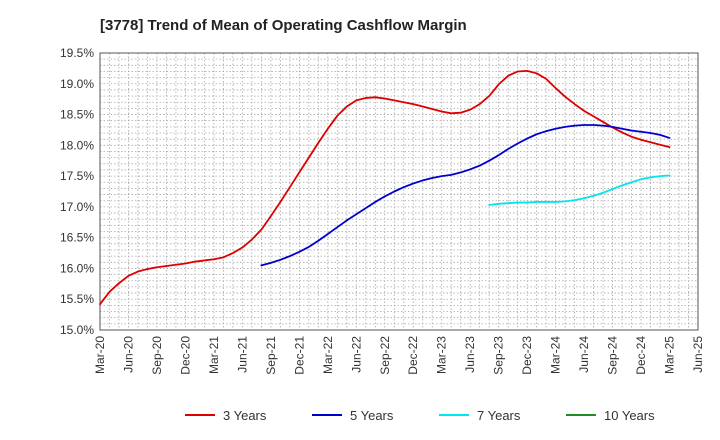 This screenshot has width=720, height=440. What do you see at coordinates (214, 355) in the screenshot?
I see `x-tick-label: Mar-21` at bounding box center [214, 355].